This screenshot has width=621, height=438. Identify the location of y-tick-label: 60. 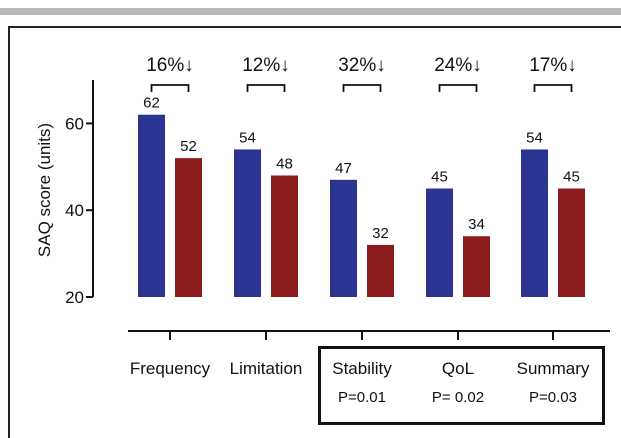
(74, 123).